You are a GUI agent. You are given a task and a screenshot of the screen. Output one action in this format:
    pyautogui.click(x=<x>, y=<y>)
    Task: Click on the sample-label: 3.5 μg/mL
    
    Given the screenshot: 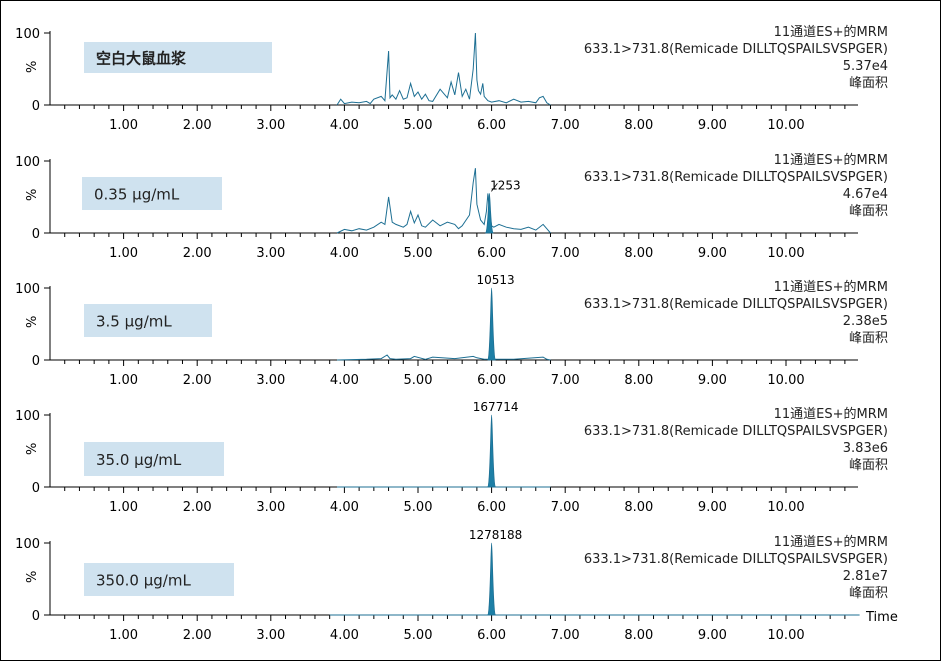 What is the action you would take?
    pyautogui.click(x=134, y=322)
    